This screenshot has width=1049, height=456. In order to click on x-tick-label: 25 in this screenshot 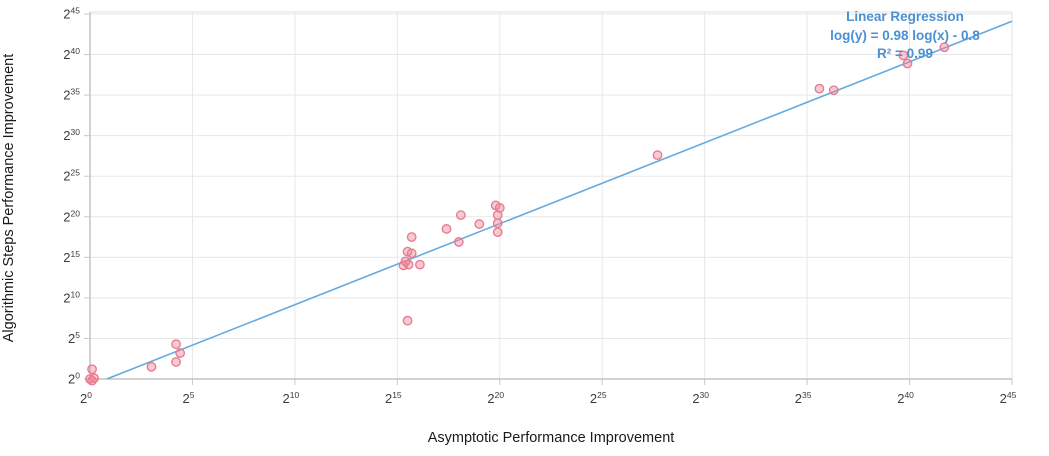, I will do `click(188, 398)`.